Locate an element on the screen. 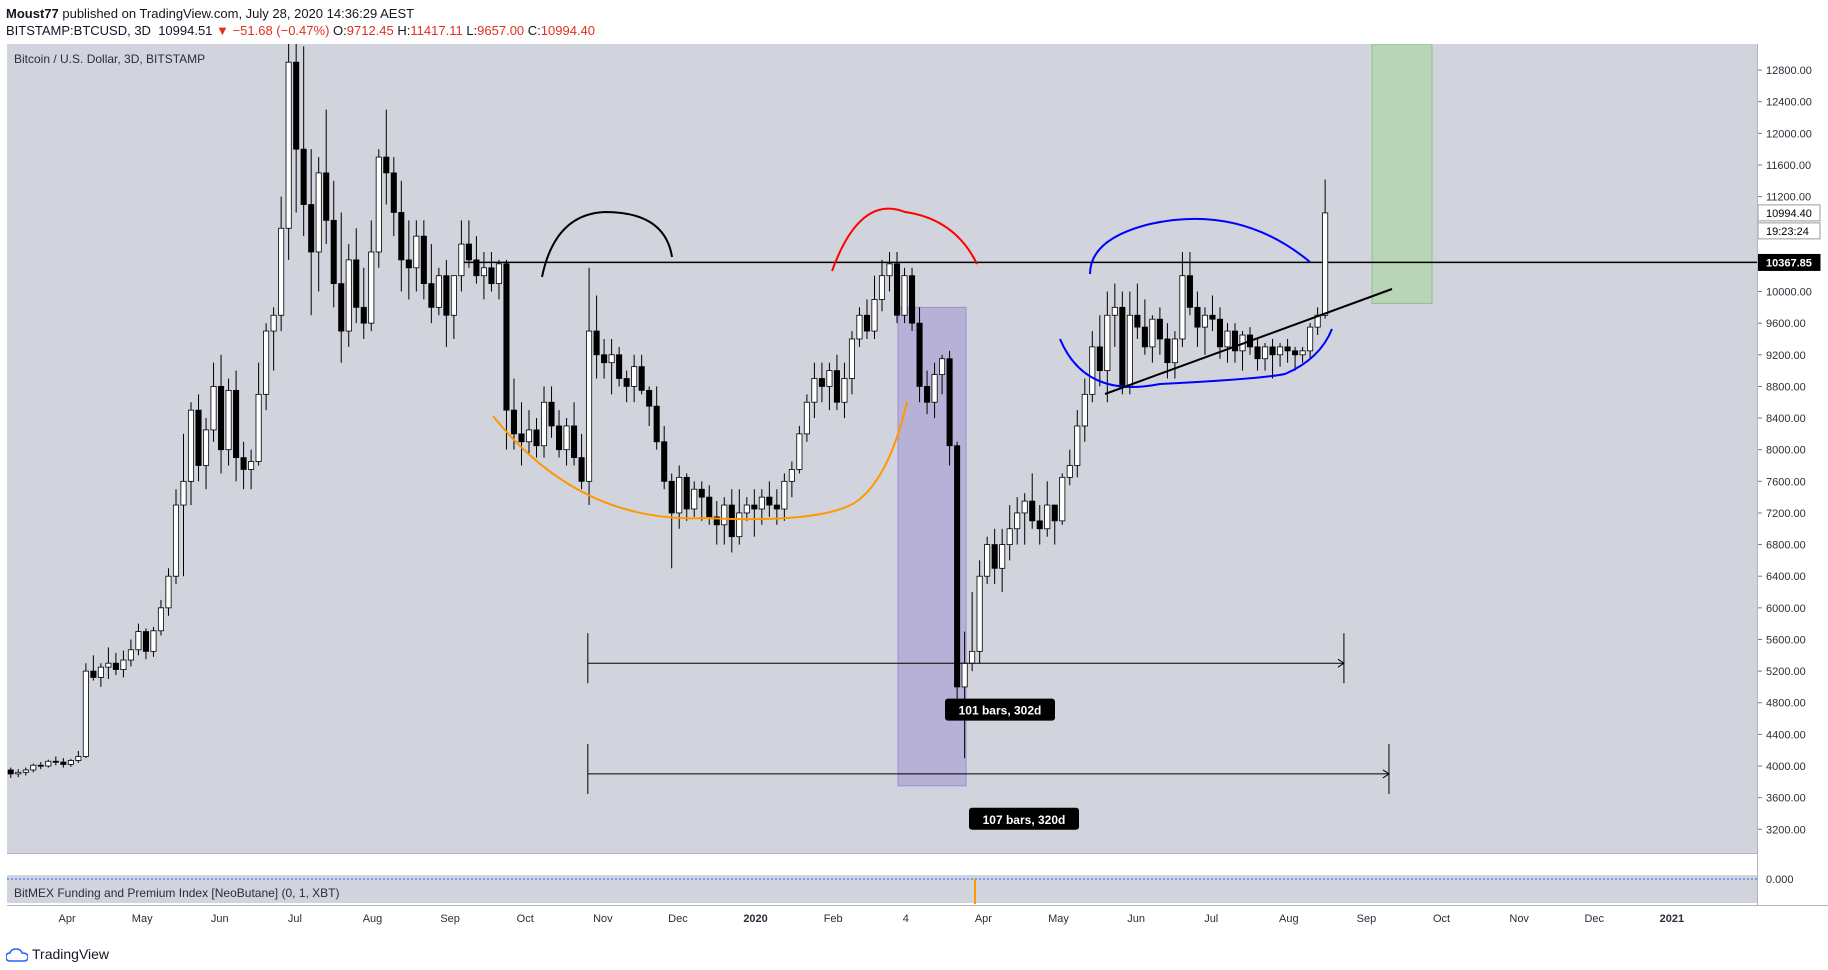 The image size is (1828, 970). ascending-trendline is located at coordinates (1248, 341).